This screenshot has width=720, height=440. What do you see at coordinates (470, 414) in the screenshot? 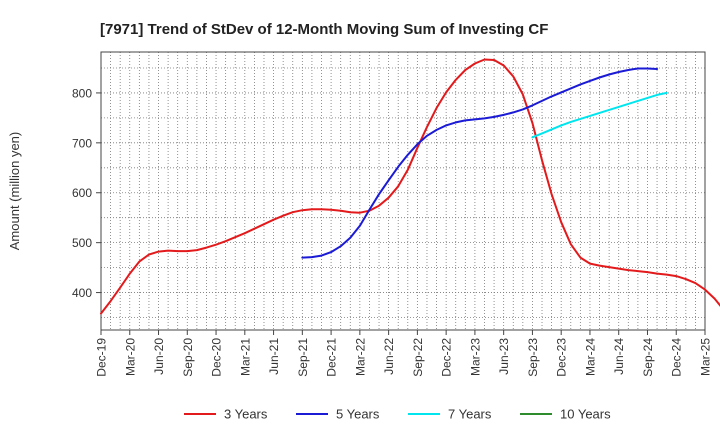
I see `legend-label-7-years: 7 Years` at bounding box center [470, 414].